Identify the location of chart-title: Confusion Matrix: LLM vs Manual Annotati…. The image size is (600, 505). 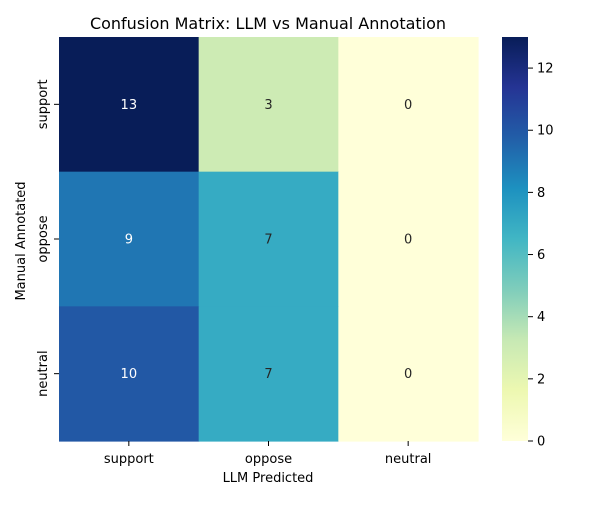
(268, 23).